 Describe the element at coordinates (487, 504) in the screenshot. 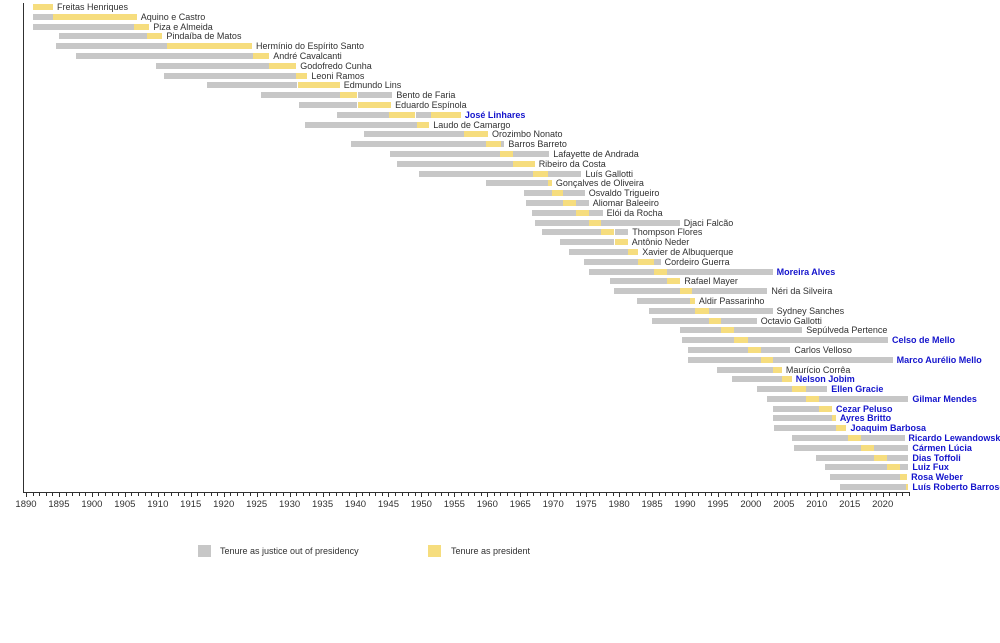

I see `axis-tick-label: 1960` at that location.